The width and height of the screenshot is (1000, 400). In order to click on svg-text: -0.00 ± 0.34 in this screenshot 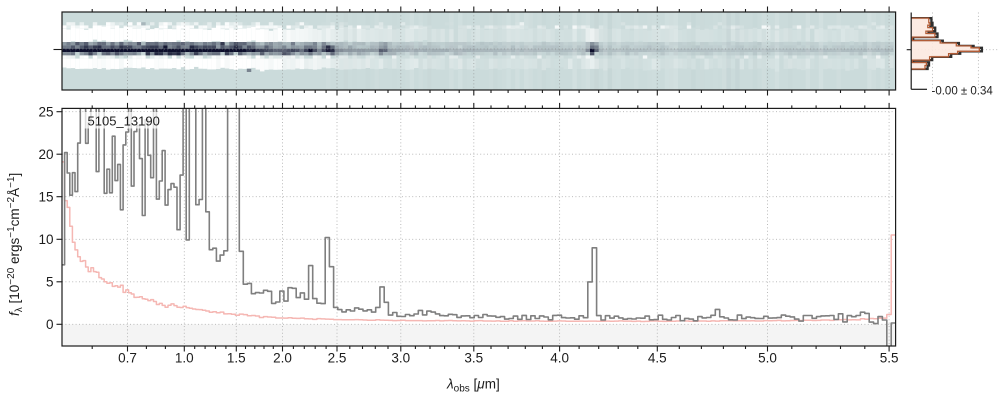, I will do `click(963, 92)`.